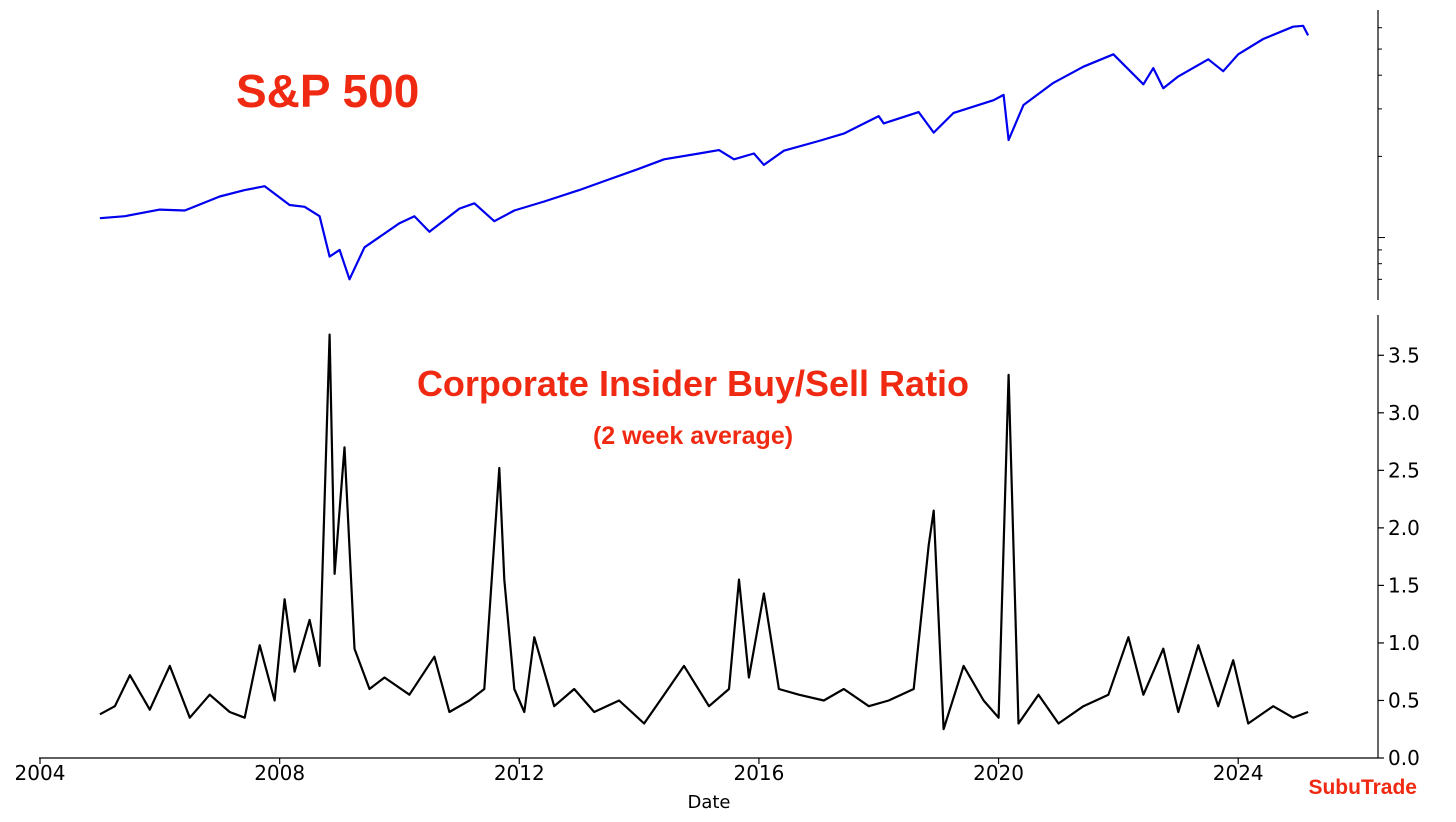 The height and width of the screenshot is (822, 1456). Describe the element at coordinates (519, 773) in the screenshot. I see `date-x-tick-label: 2012` at that location.